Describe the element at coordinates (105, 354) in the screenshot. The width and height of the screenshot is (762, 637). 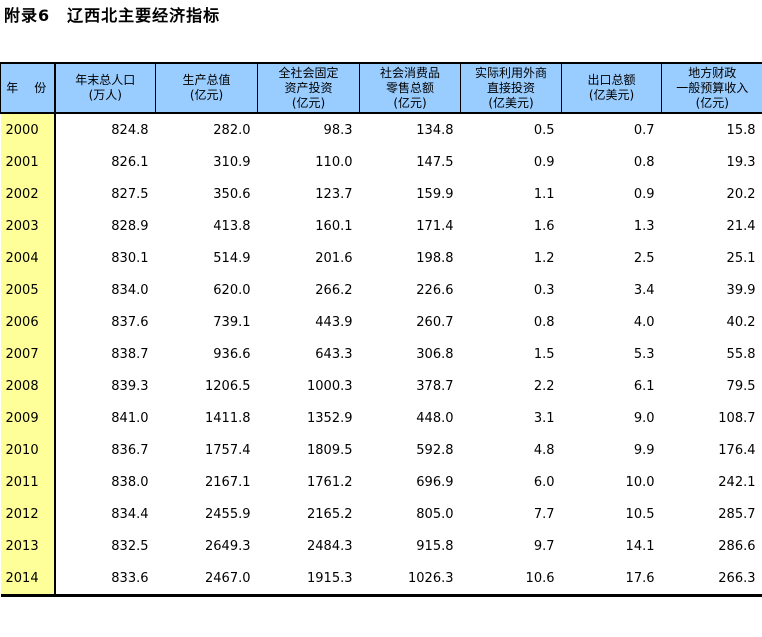
I see `value-cell-pop: 838.7` at that location.